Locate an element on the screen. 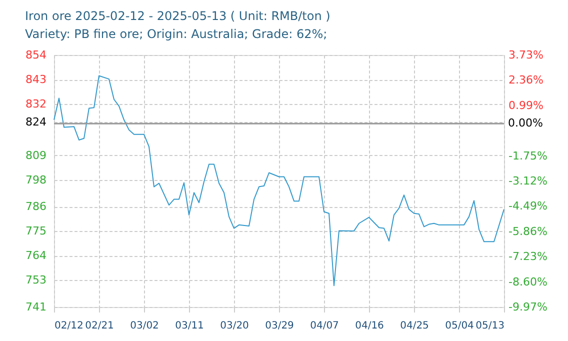  y2-tick-label: -9.97% is located at coordinates (528, 307).